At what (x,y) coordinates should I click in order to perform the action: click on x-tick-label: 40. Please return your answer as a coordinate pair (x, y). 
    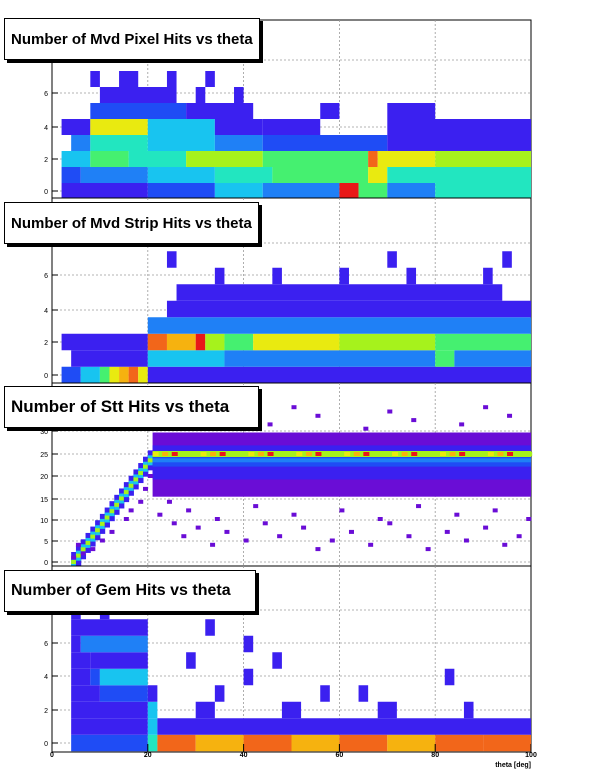
    Looking at the image, I should click on (244, 755).